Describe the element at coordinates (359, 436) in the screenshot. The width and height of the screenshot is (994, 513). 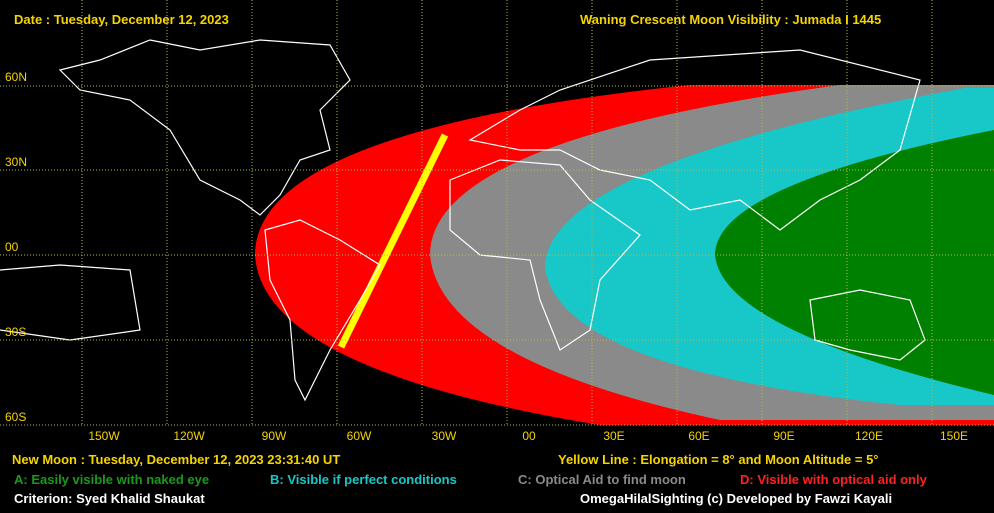
I see `longitude-label: 60W` at that location.